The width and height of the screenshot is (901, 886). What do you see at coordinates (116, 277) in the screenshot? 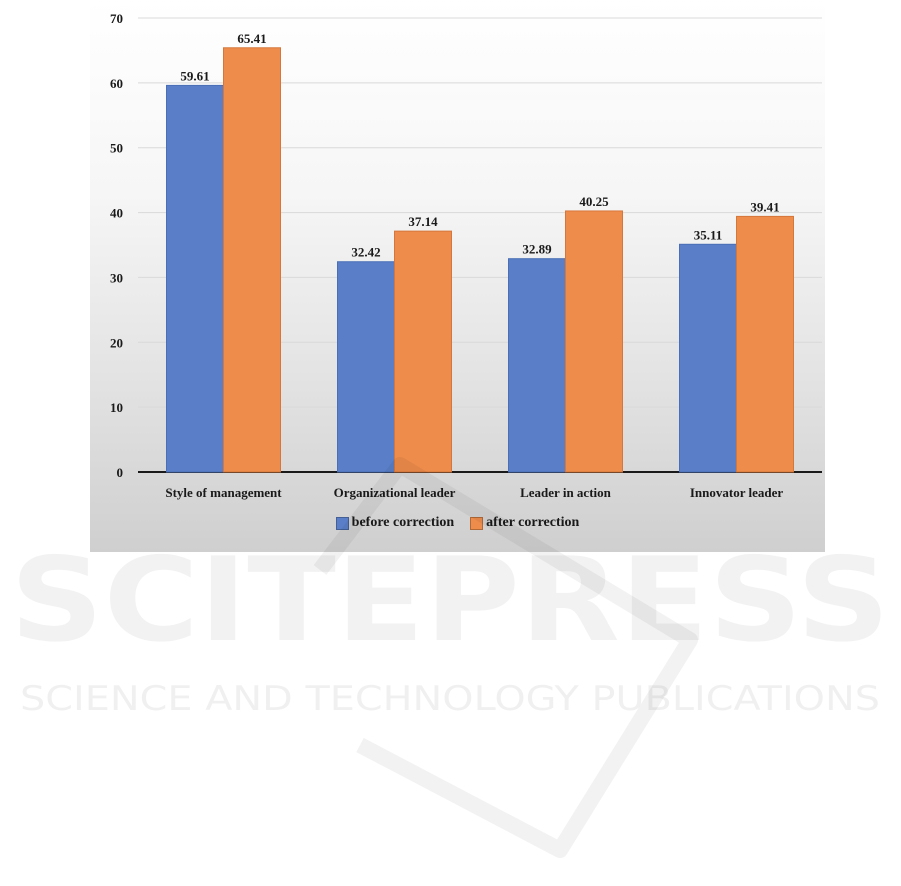
I see `y-tick-label: 30` at bounding box center [116, 277].